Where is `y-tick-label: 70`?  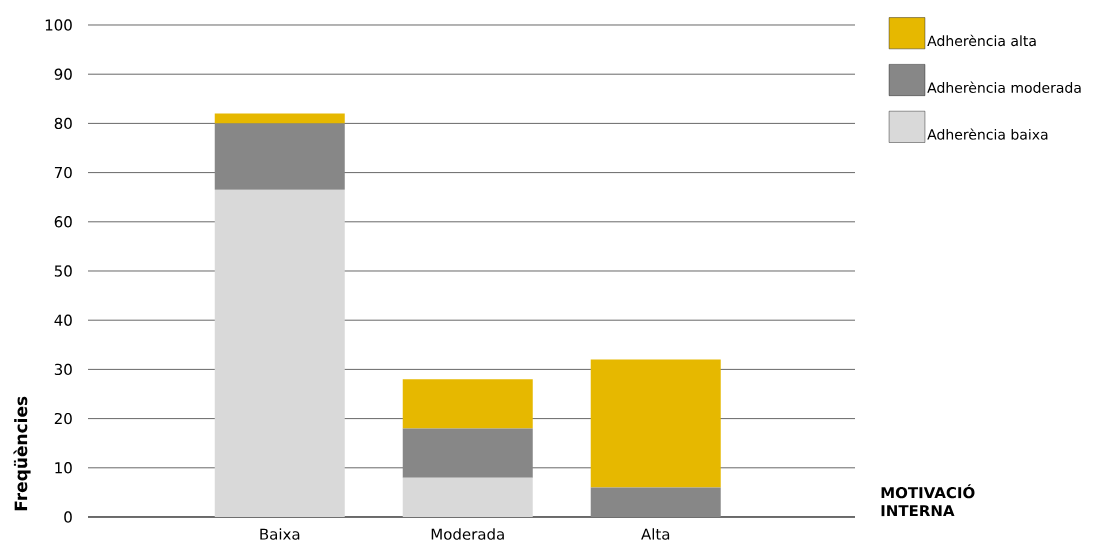 y-tick-label: 70 is located at coordinates (63, 172).